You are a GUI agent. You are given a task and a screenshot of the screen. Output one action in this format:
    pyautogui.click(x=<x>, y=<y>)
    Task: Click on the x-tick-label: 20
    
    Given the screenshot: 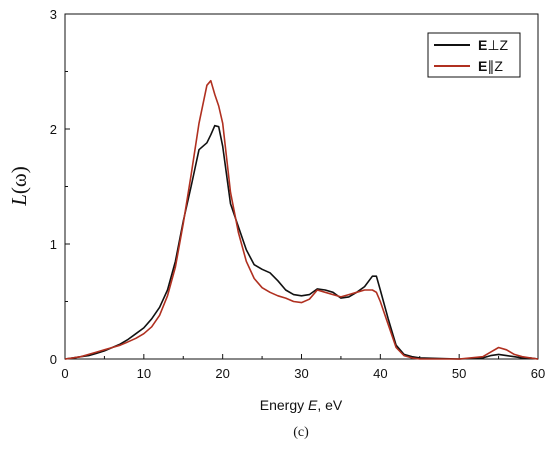 What is the action you would take?
    pyautogui.click(x=222, y=373)
    